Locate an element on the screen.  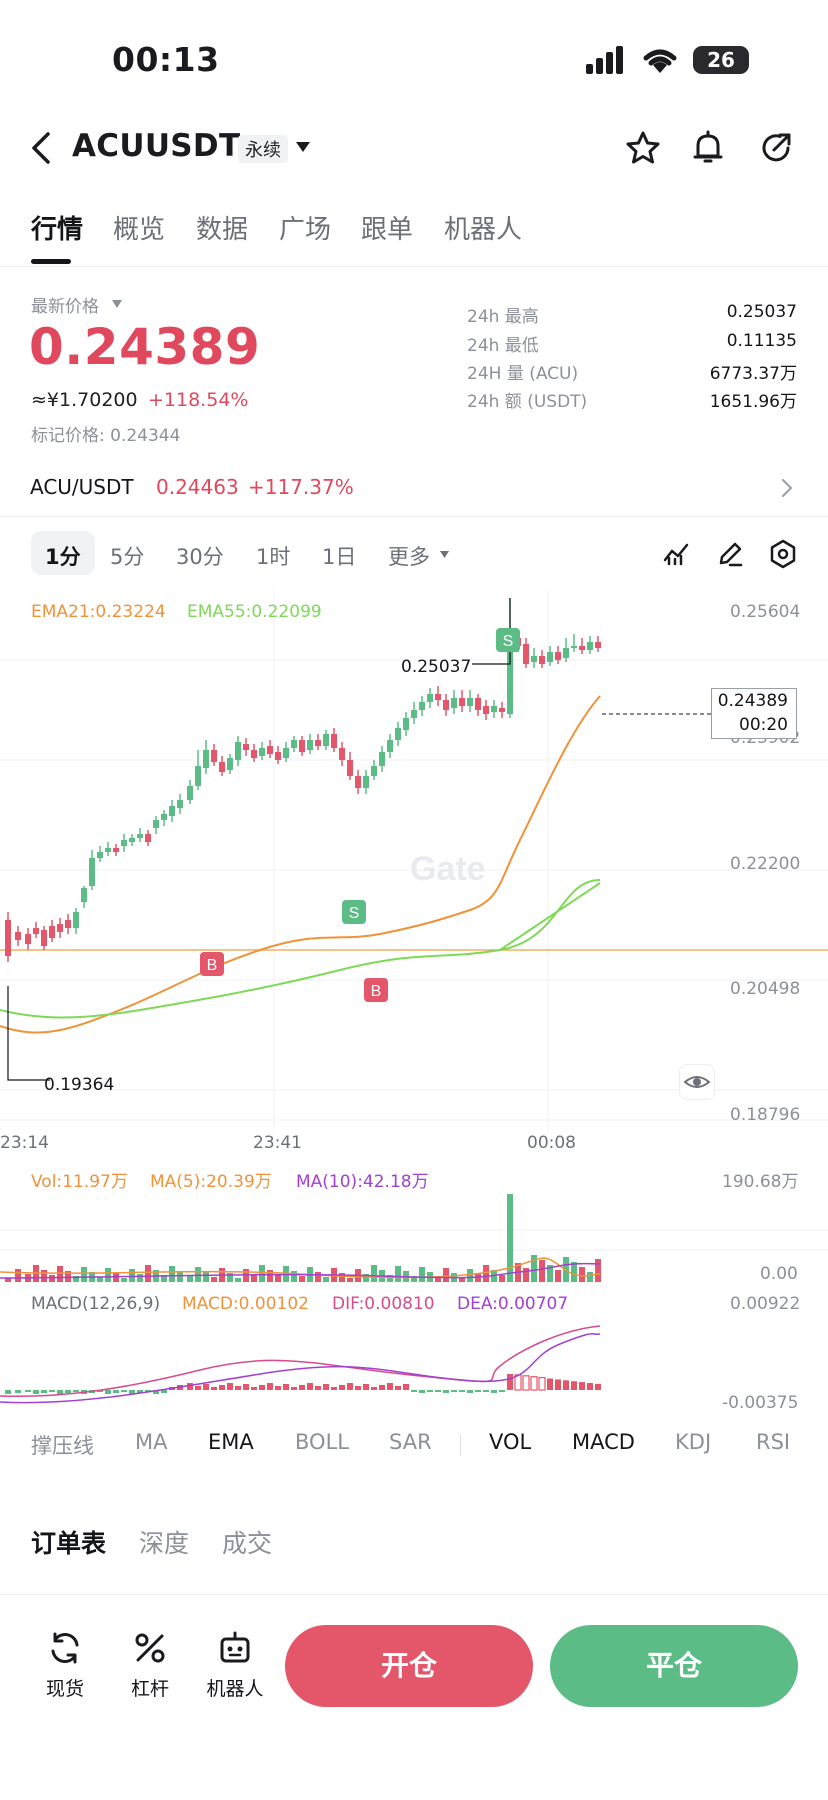
interval-1h: 1时 is located at coordinates (273, 557).